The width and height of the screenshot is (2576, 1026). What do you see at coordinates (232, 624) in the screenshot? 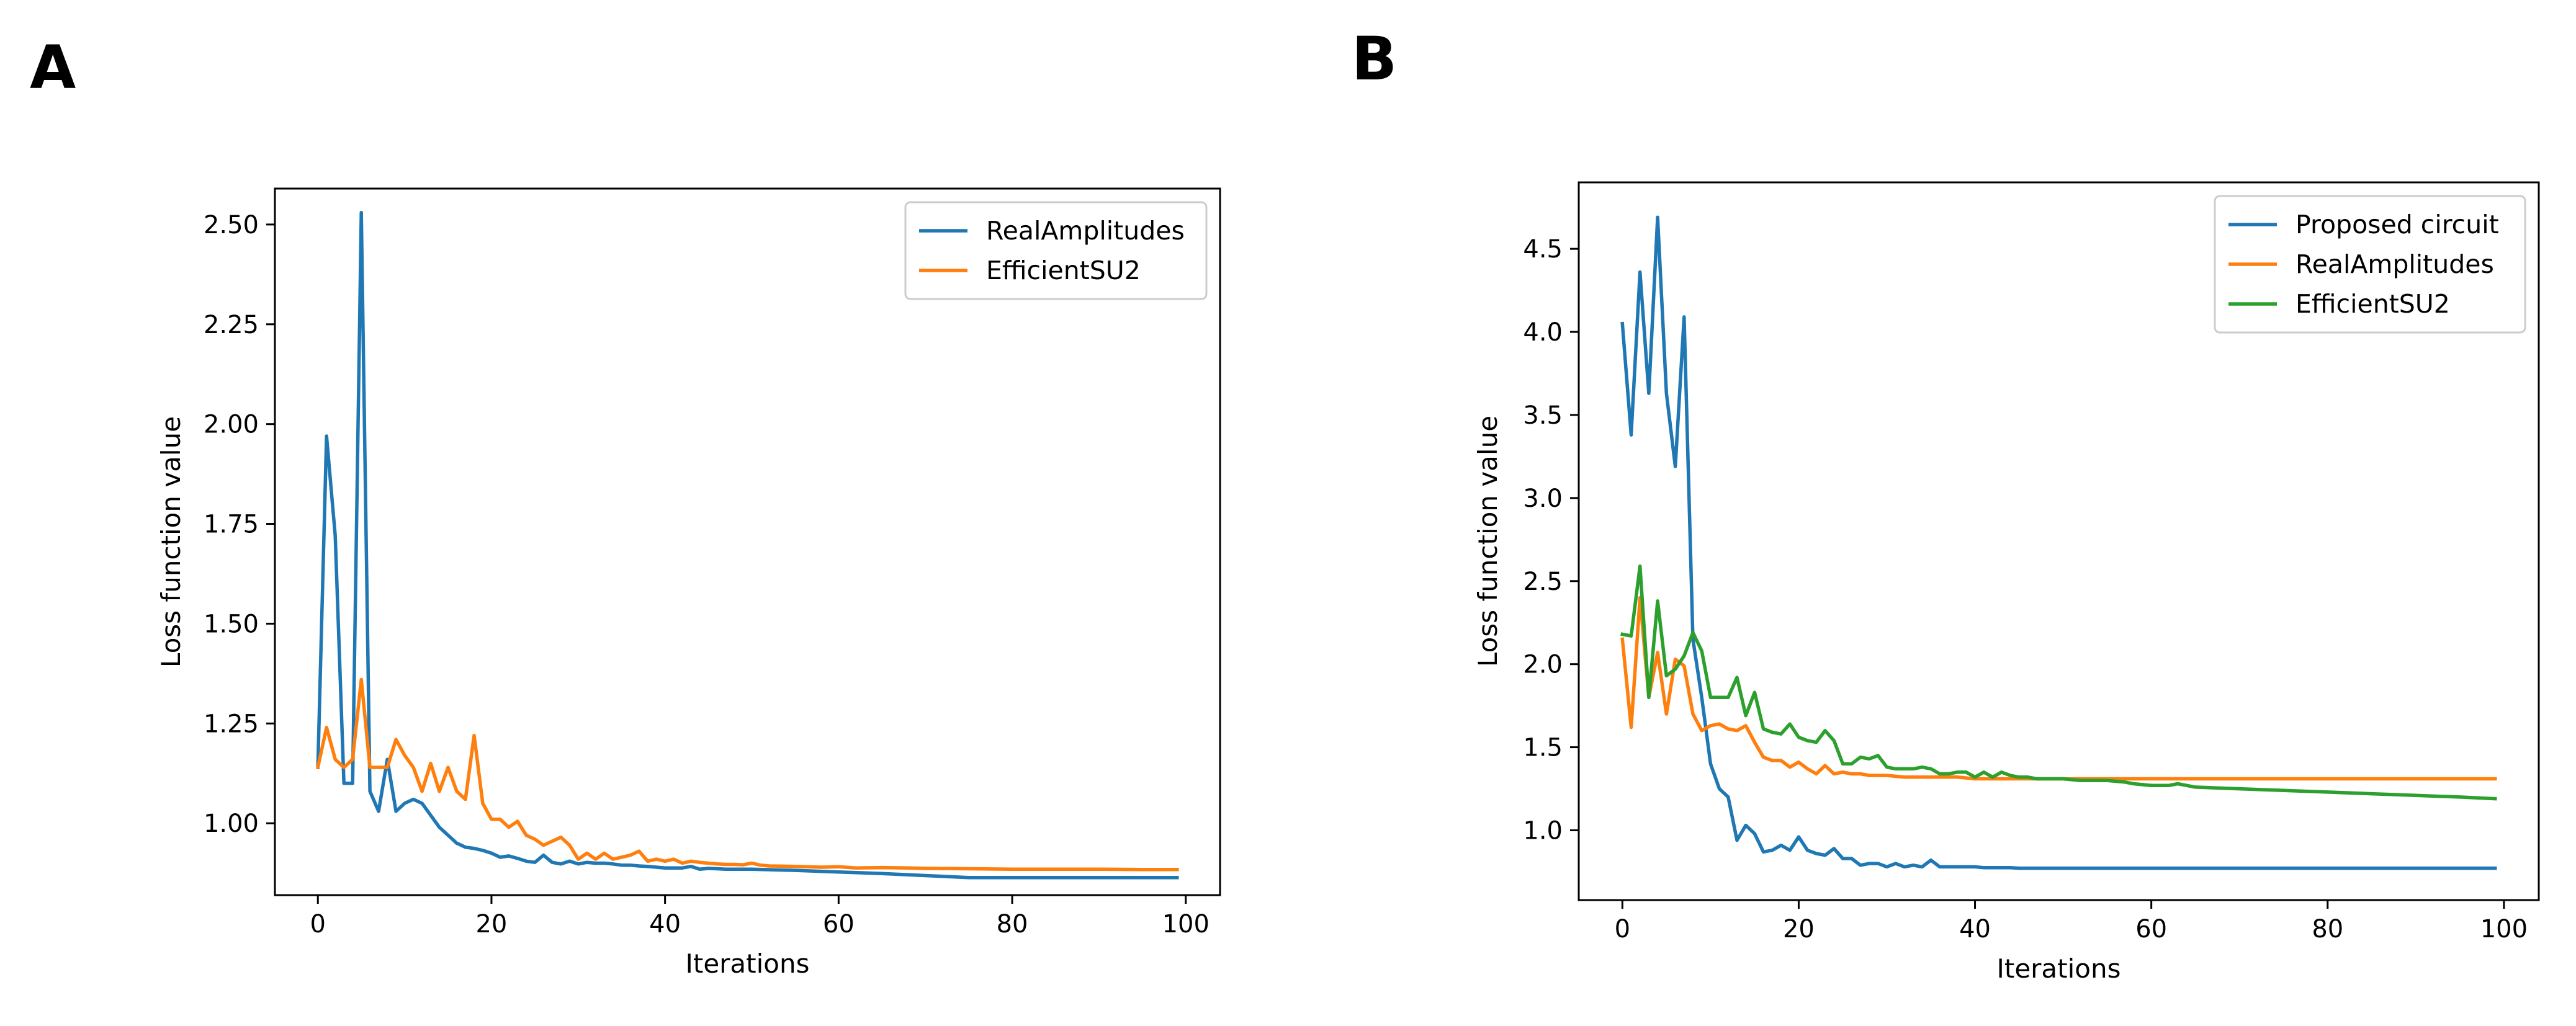
I see `y-tick-label: 1.50` at bounding box center [232, 624].